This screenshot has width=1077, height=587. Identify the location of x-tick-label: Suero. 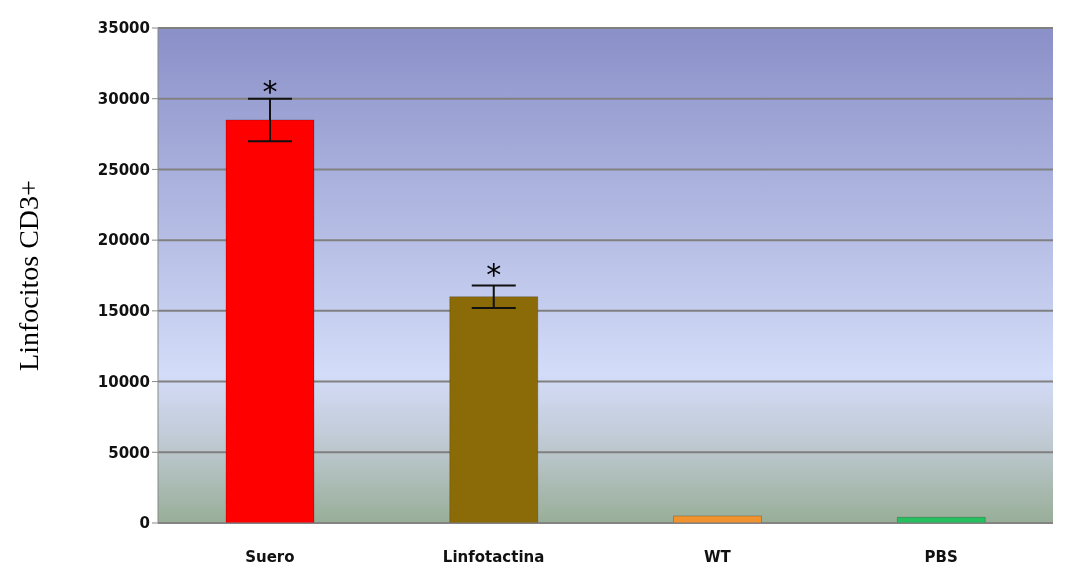
(270, 556).